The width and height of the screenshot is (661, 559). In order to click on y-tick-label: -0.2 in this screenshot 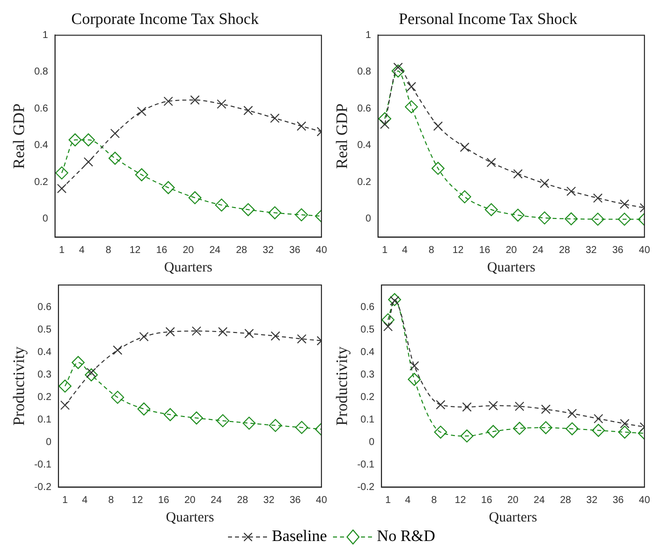, I will do `click(43, 487)`.